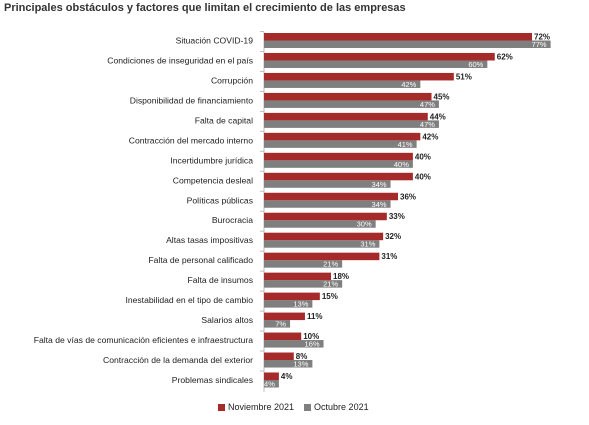 Image resolution: width=589 pixels, height=425 pixels. Describe the element at coordinates (212, 380) in the screenshot. I see `category-label: Problemas sindicales` at that location.